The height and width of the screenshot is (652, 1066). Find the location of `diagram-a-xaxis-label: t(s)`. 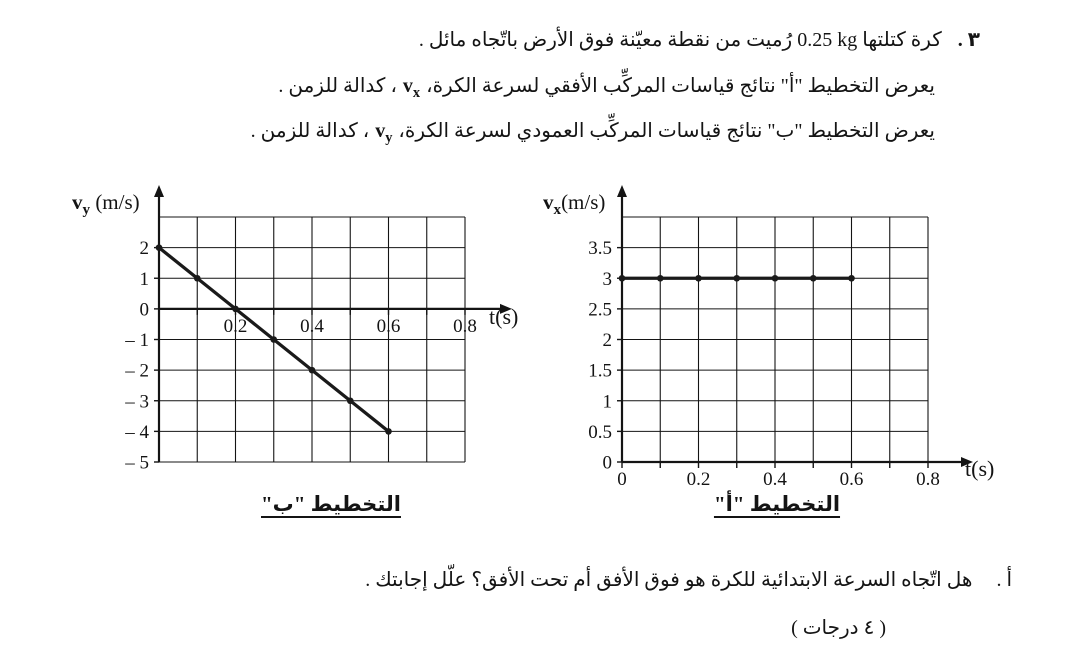

diagram-a-xaxis-label: t(s) is located at coordinates (980, 468).